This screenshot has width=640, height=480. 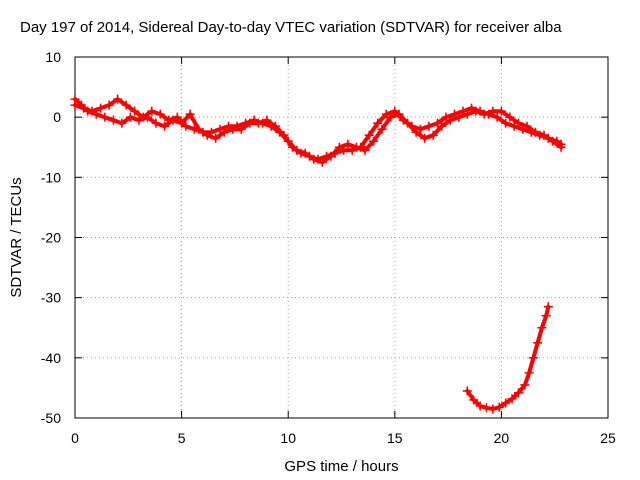 What do you see at coordinates (51, 418) in the screenshot?
I see `y-tick-label: -50` at bounding box center [51, 418].